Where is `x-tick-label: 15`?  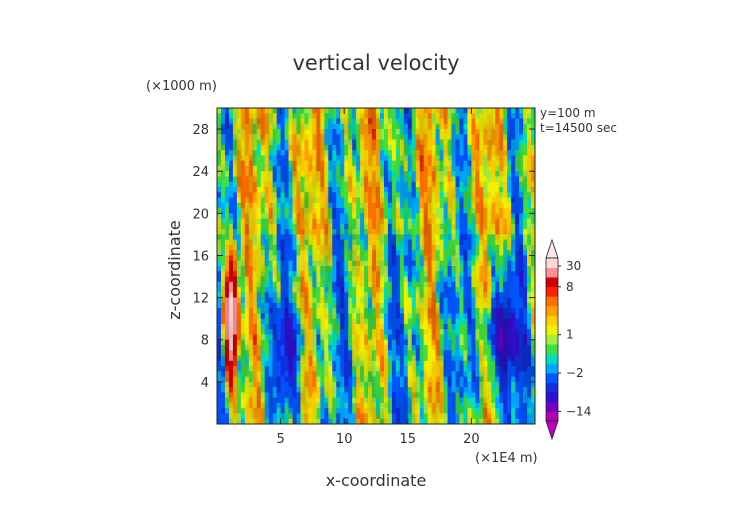
x-tick-label: 15 is located at coordinates (408, 439).